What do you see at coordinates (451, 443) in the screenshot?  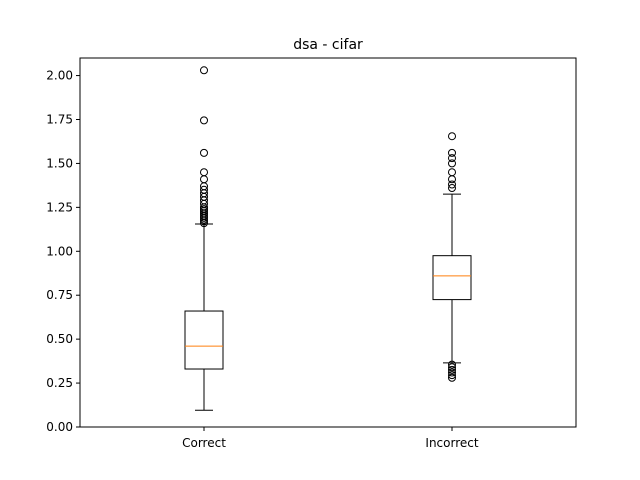 I see `x-tick-label: Incorrect` at bounding box center [451, 443].